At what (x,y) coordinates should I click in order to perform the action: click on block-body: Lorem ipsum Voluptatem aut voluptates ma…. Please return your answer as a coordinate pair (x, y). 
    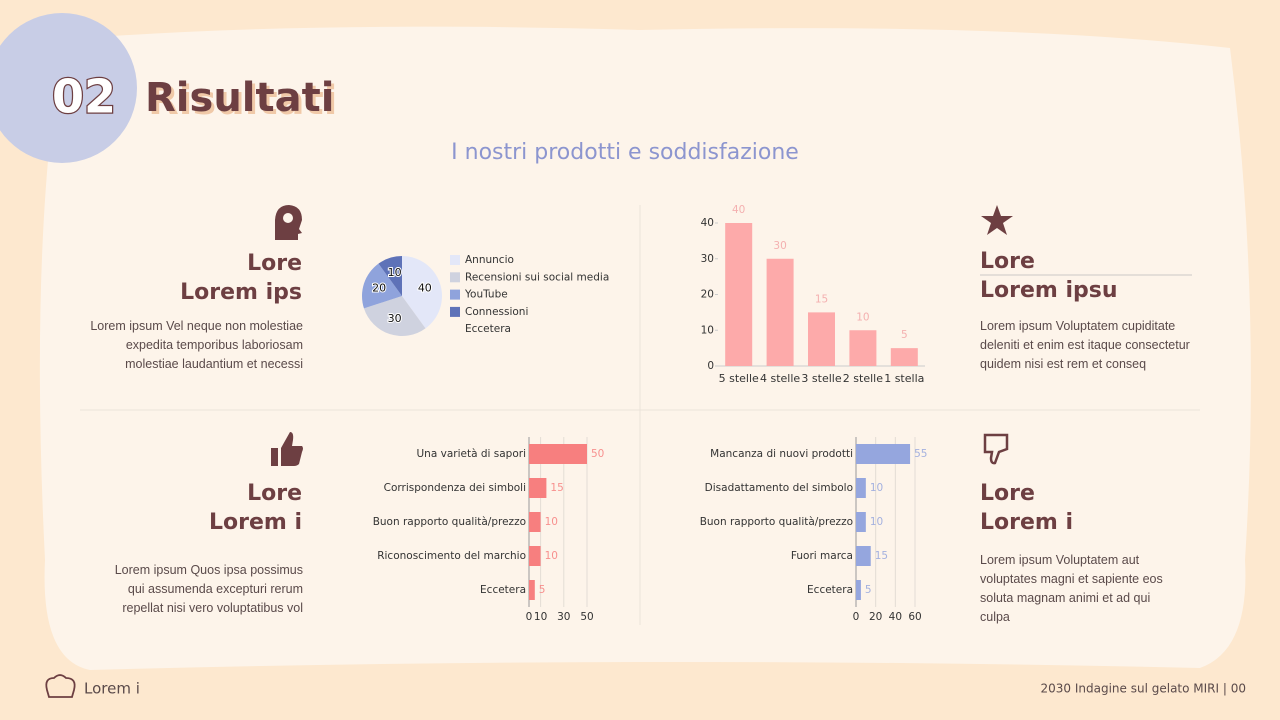
    Looking at the image, I should click on (1071, 588).